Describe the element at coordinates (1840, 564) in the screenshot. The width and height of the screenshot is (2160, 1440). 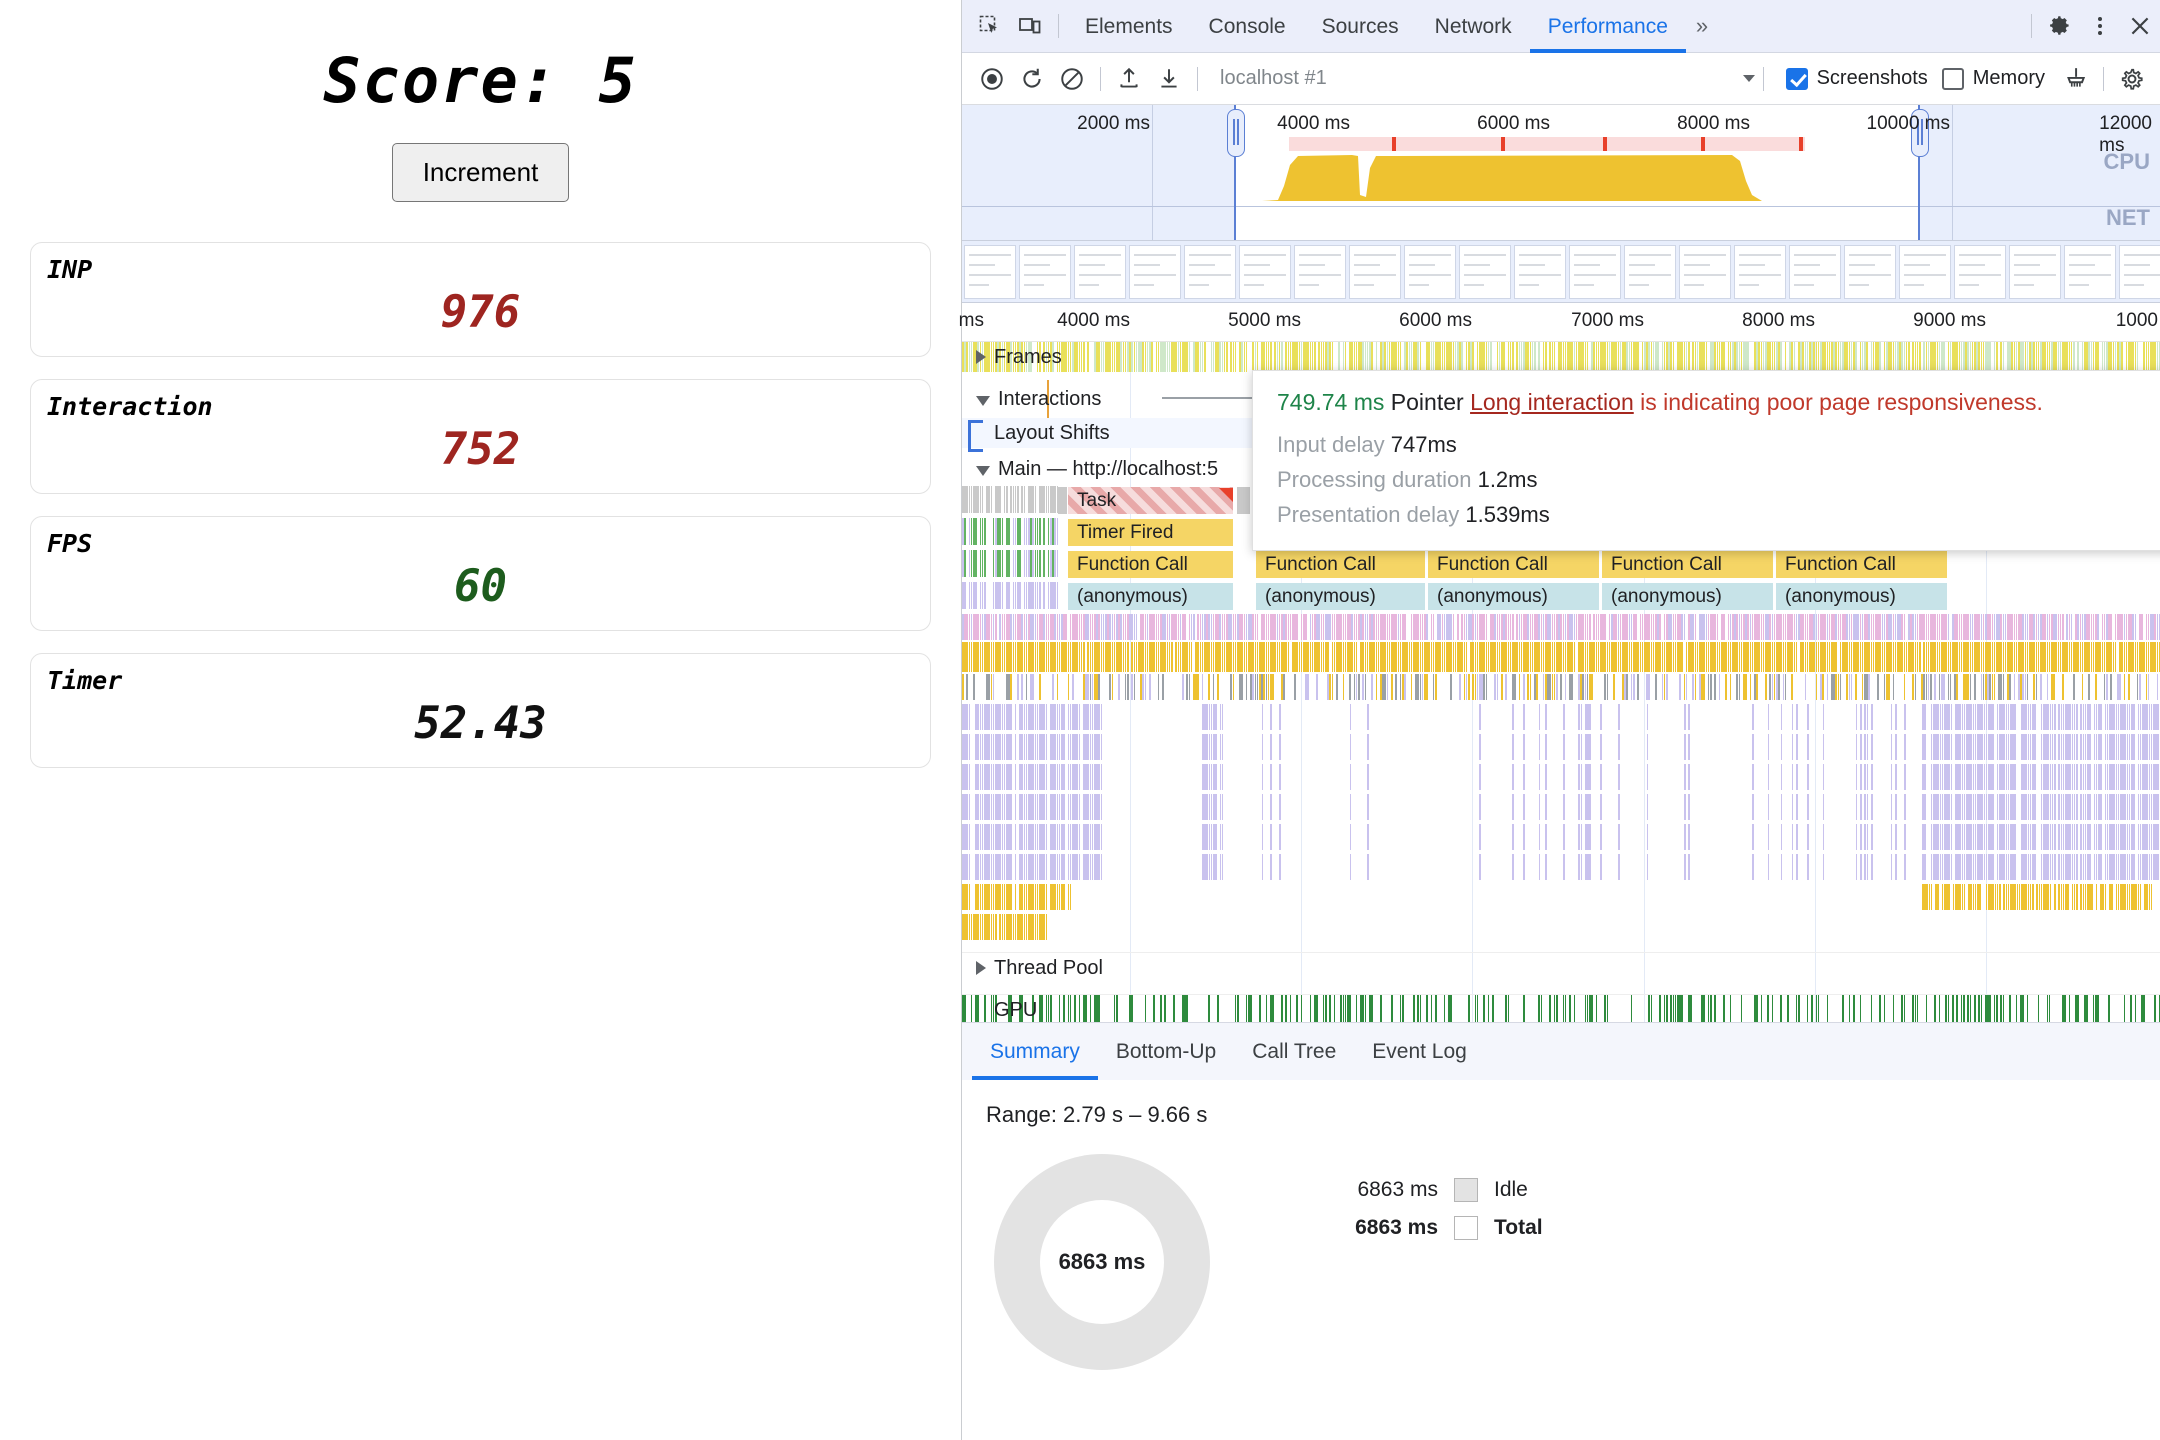
I see `flame-block-label: Function Call` at that location.